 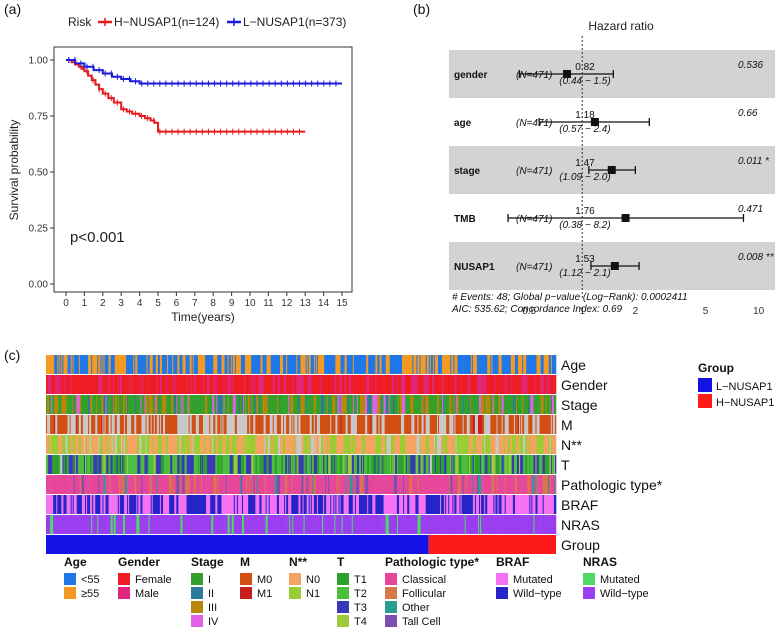 What do you see at coordinates (759, 311) in the screenshot?
I see `forest-x-tick-label: 10` at bounding box center [759, 311].